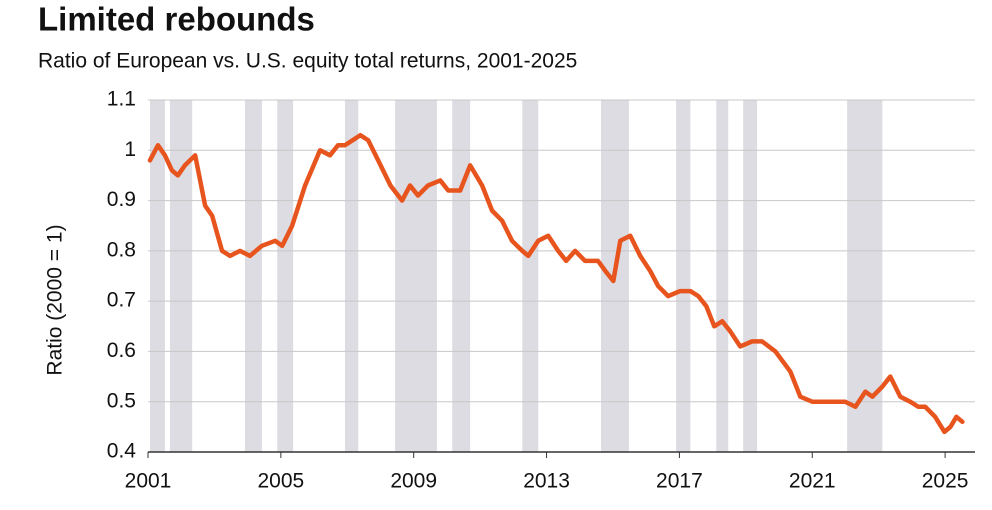 This screenshot has height=510, width=992. What do you see at coordinates (812, 481) in the screenshot?
I see `x-tick-label: 2021` at bounding box center [812, 481].